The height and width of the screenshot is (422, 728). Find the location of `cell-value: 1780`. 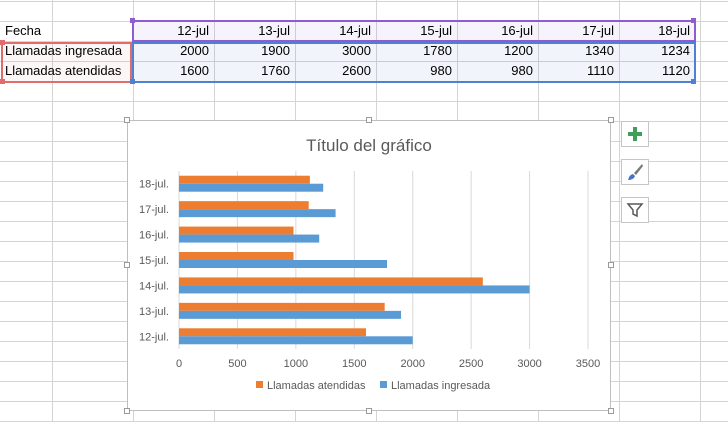

cell-value: 1780 is located at coordinates (416, 51).